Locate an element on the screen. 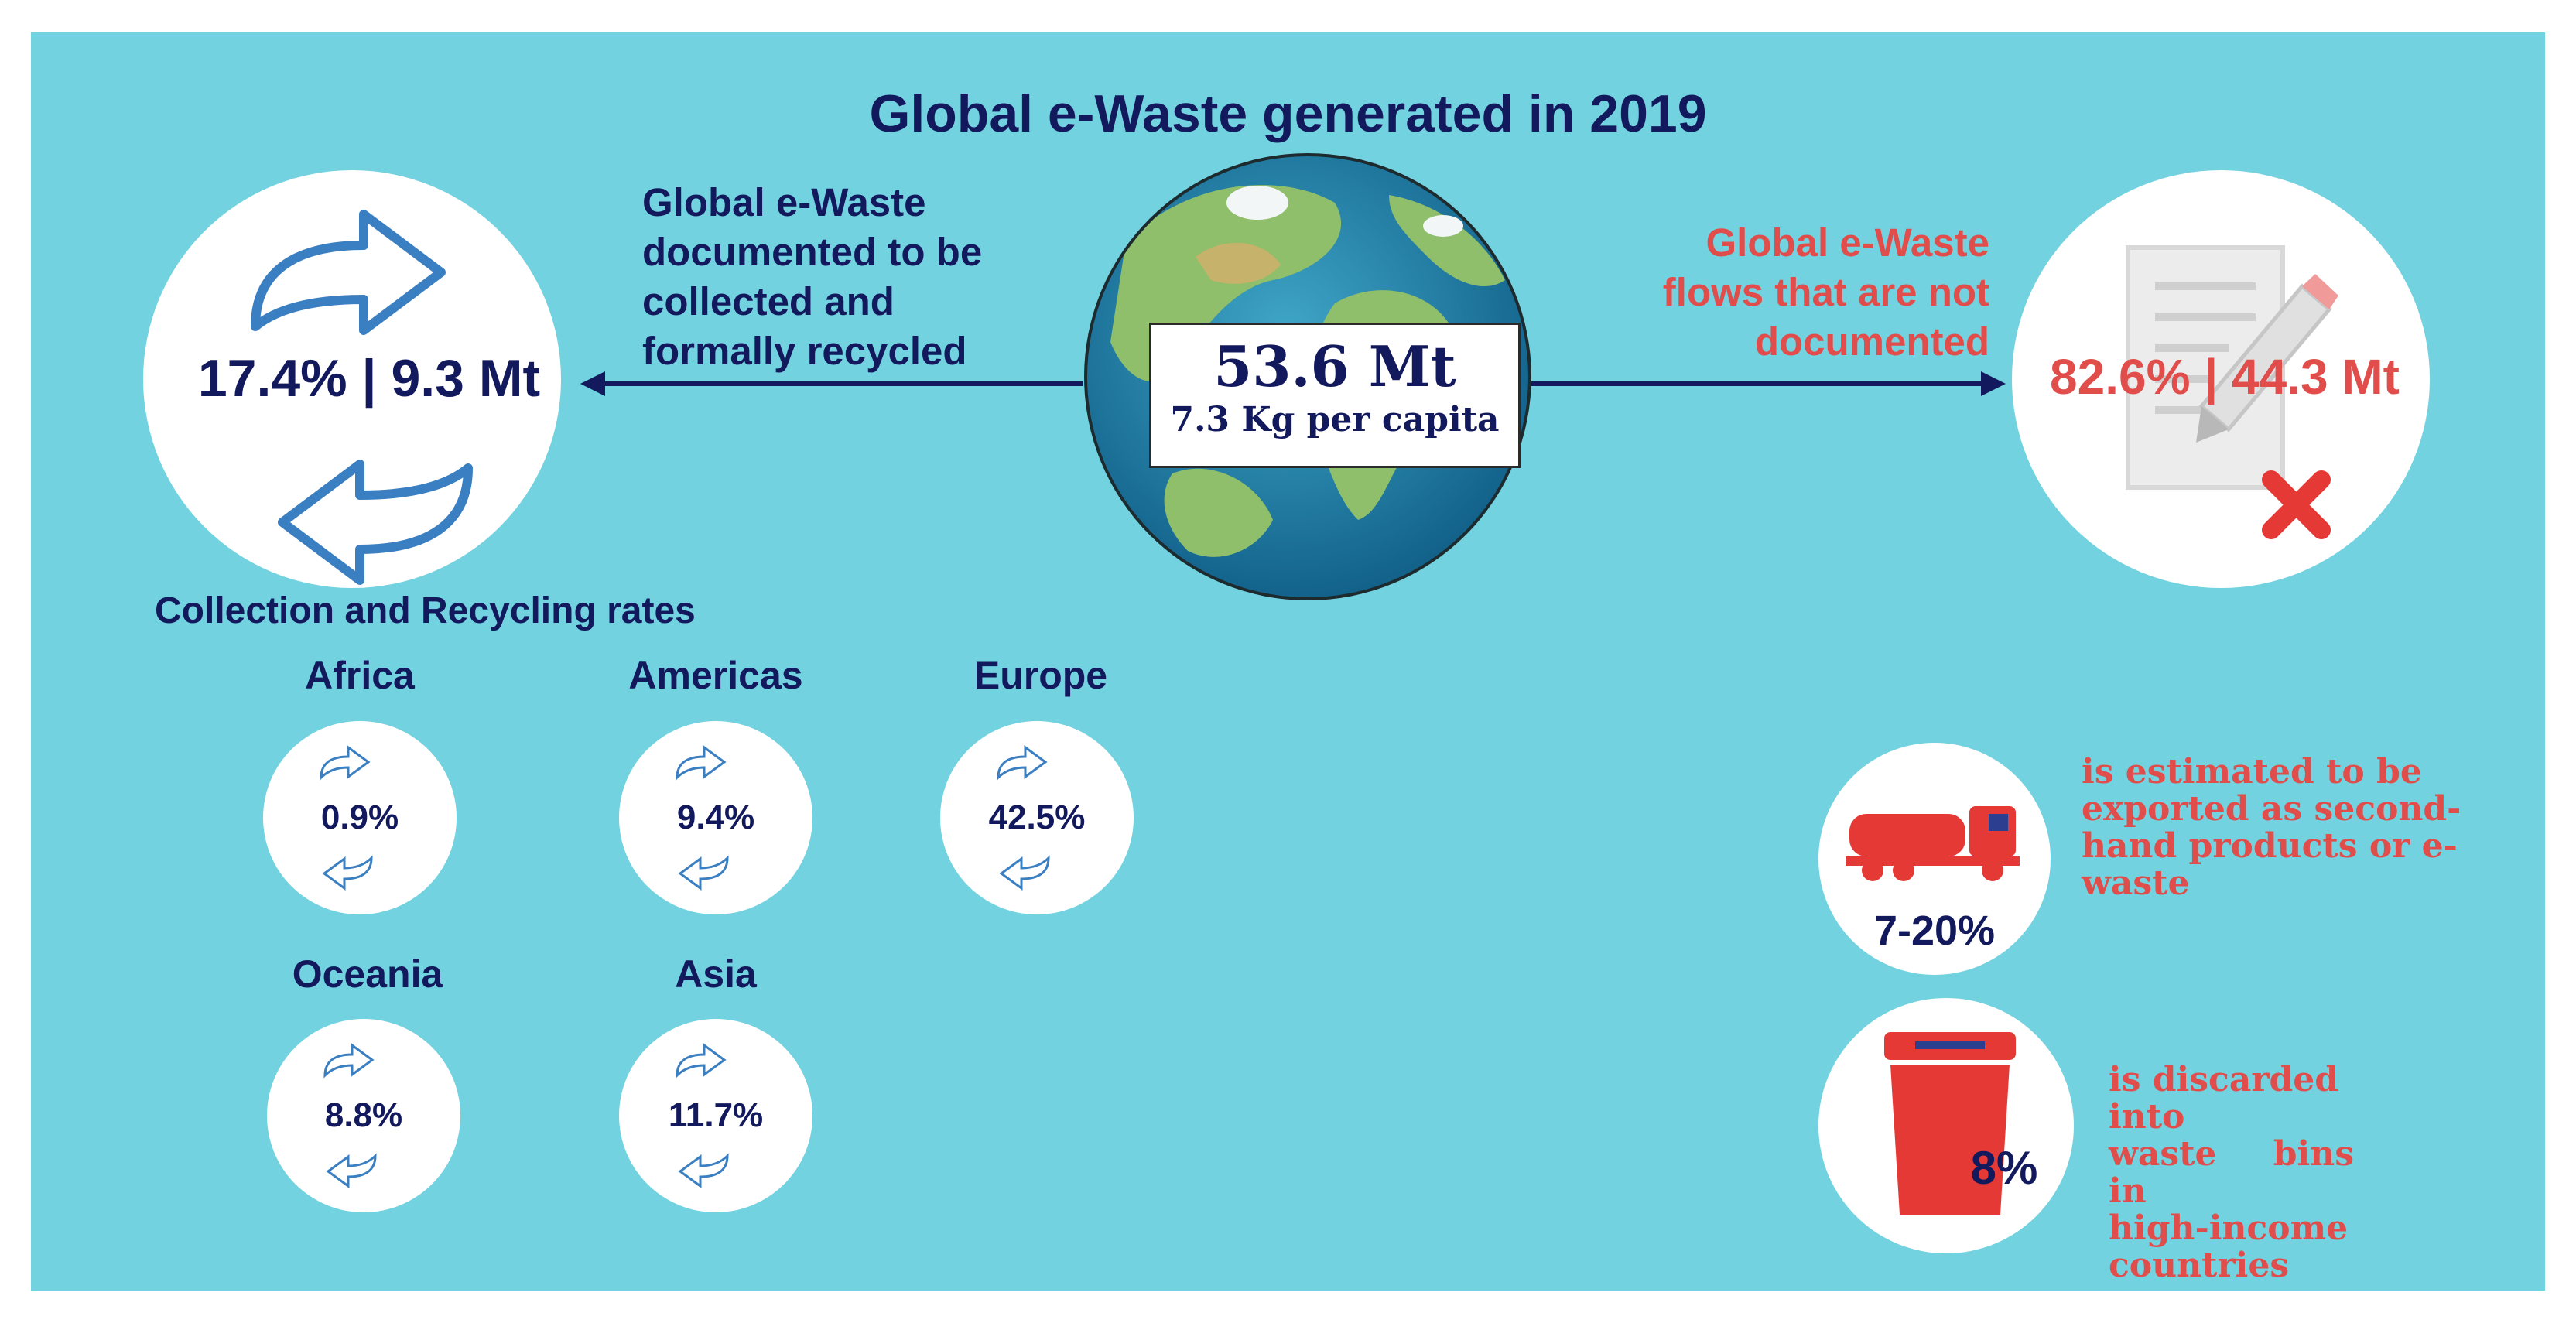 Image resolution: width=2576 pixels, height=1323 pixels. description-line: documented to be is located at coordinates (813, 252).